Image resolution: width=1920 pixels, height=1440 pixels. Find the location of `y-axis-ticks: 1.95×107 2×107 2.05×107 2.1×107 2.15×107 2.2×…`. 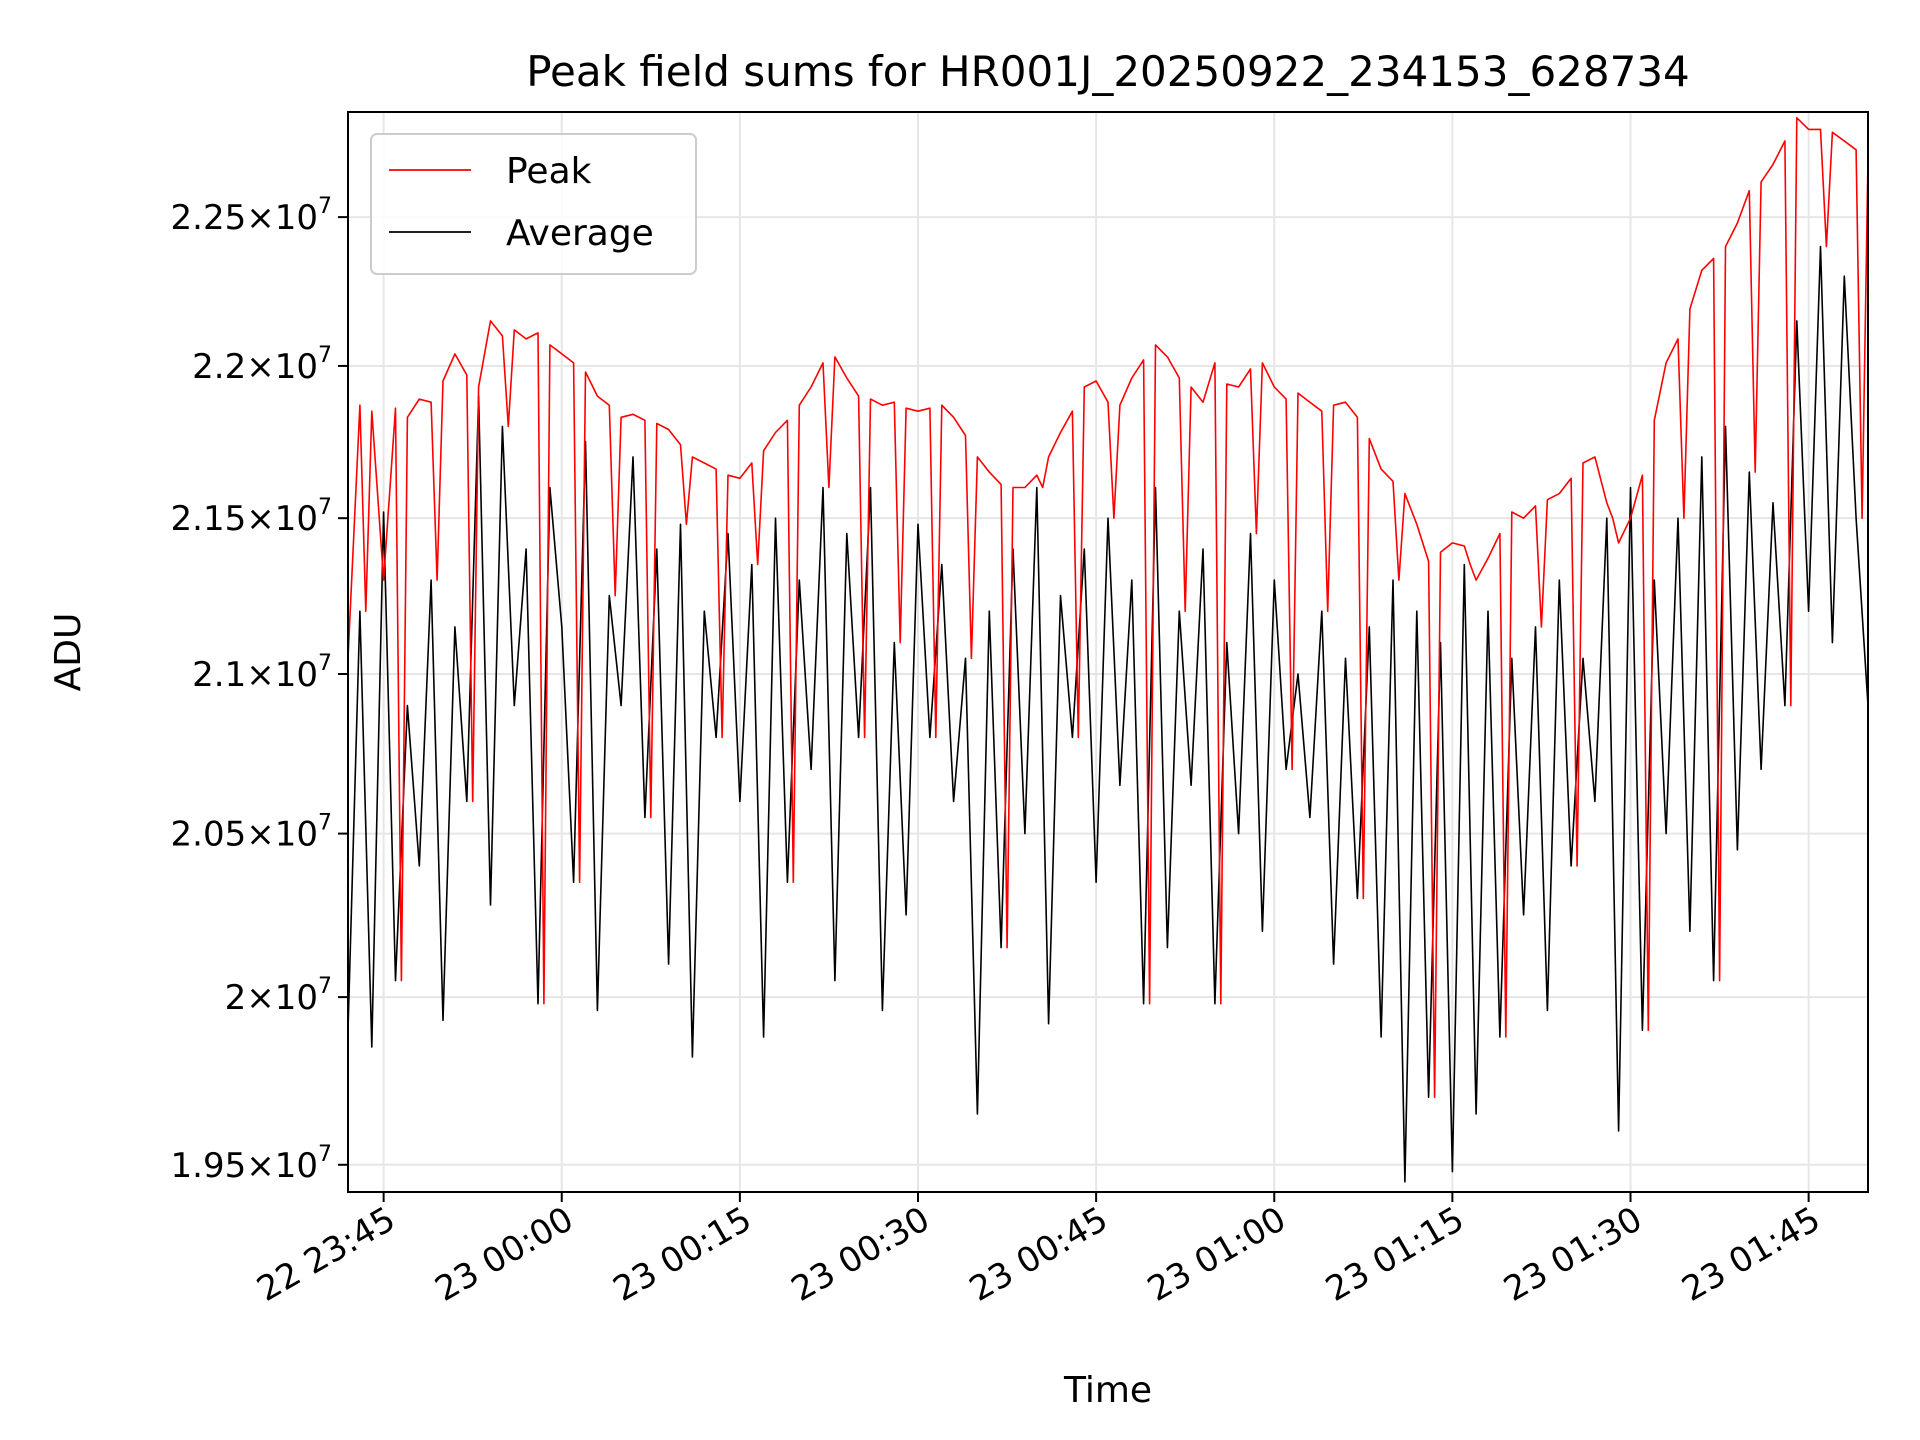

y-axis-ticks: 1.95×107 2×107 2.05×107 2.1×107 2.15×107 2.2×… is located at coordinates (259, 690).